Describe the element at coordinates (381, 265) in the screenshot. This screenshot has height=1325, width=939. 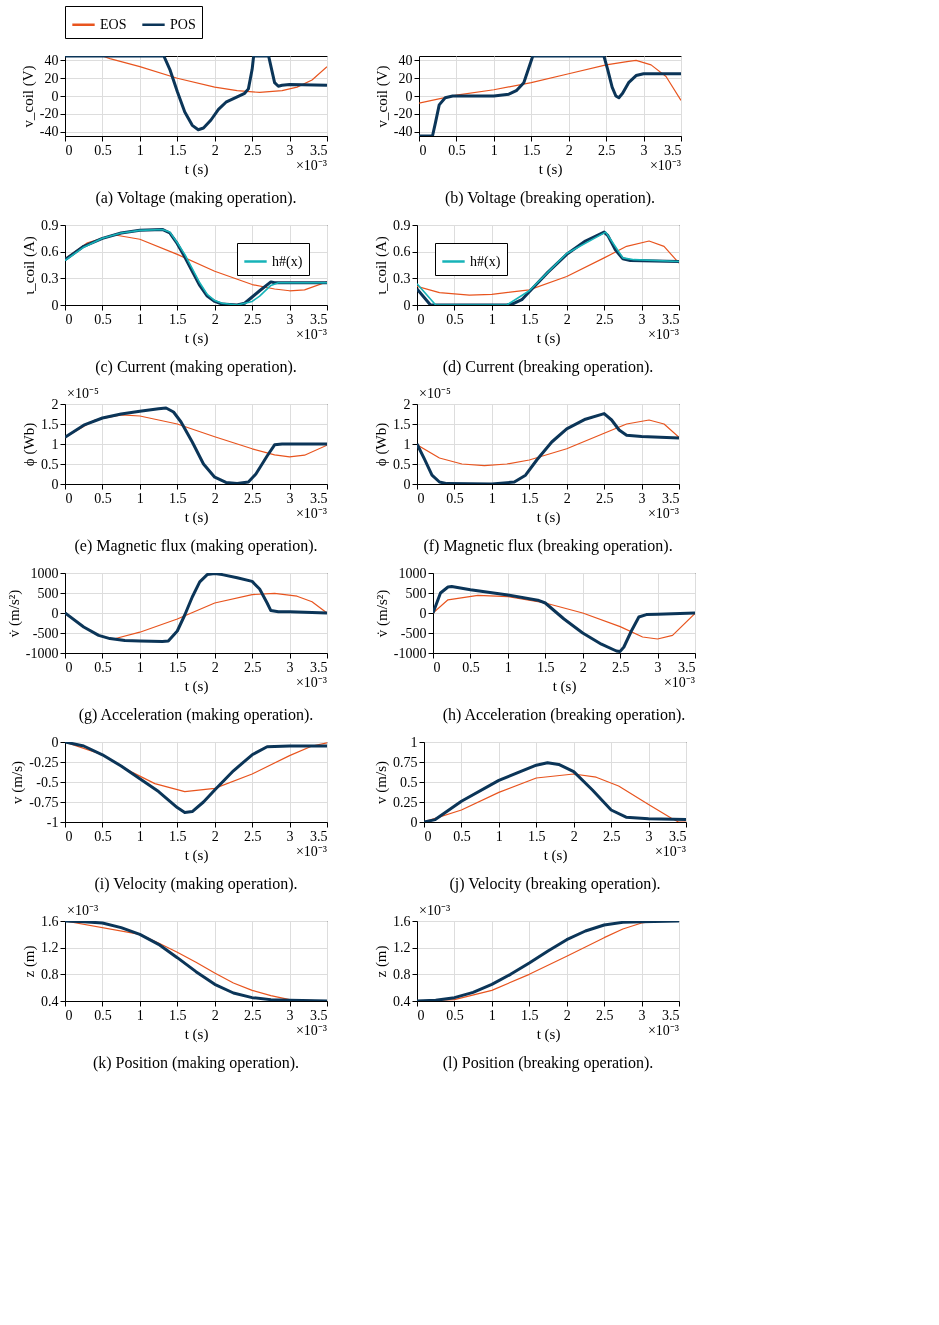
I see `y-axis-title: ι_coil (A)` at that location.